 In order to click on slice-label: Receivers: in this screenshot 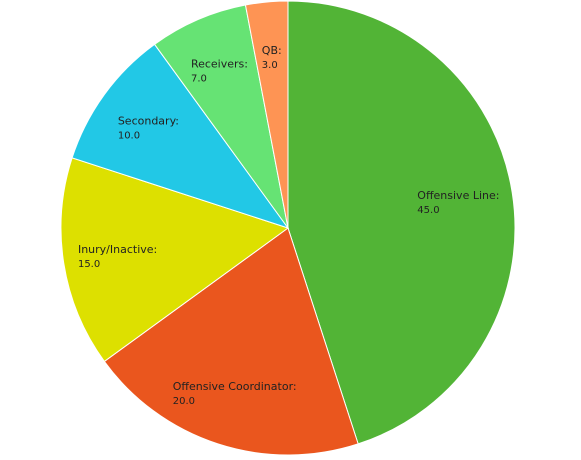, I will do `click(219, 64)`.